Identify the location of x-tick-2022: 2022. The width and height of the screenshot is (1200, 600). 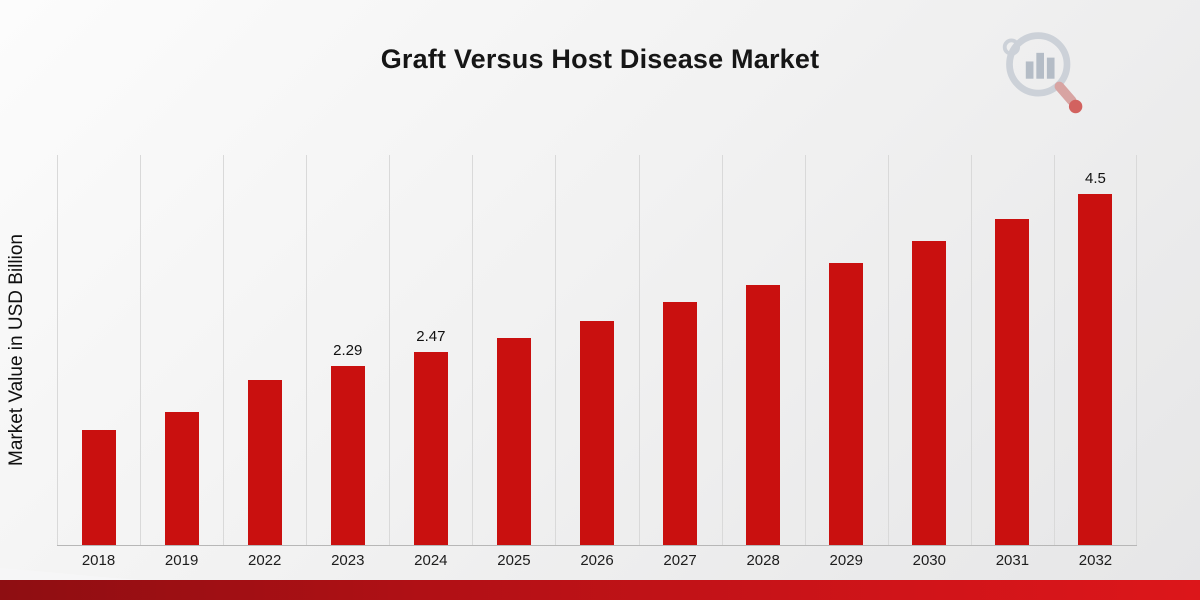
(265, 560).